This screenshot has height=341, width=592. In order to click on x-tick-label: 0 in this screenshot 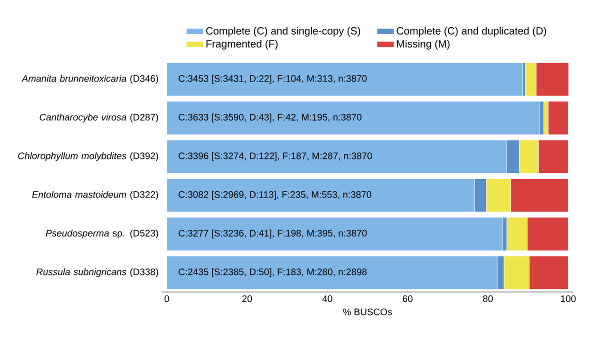, I will do `click(167, 298)`.